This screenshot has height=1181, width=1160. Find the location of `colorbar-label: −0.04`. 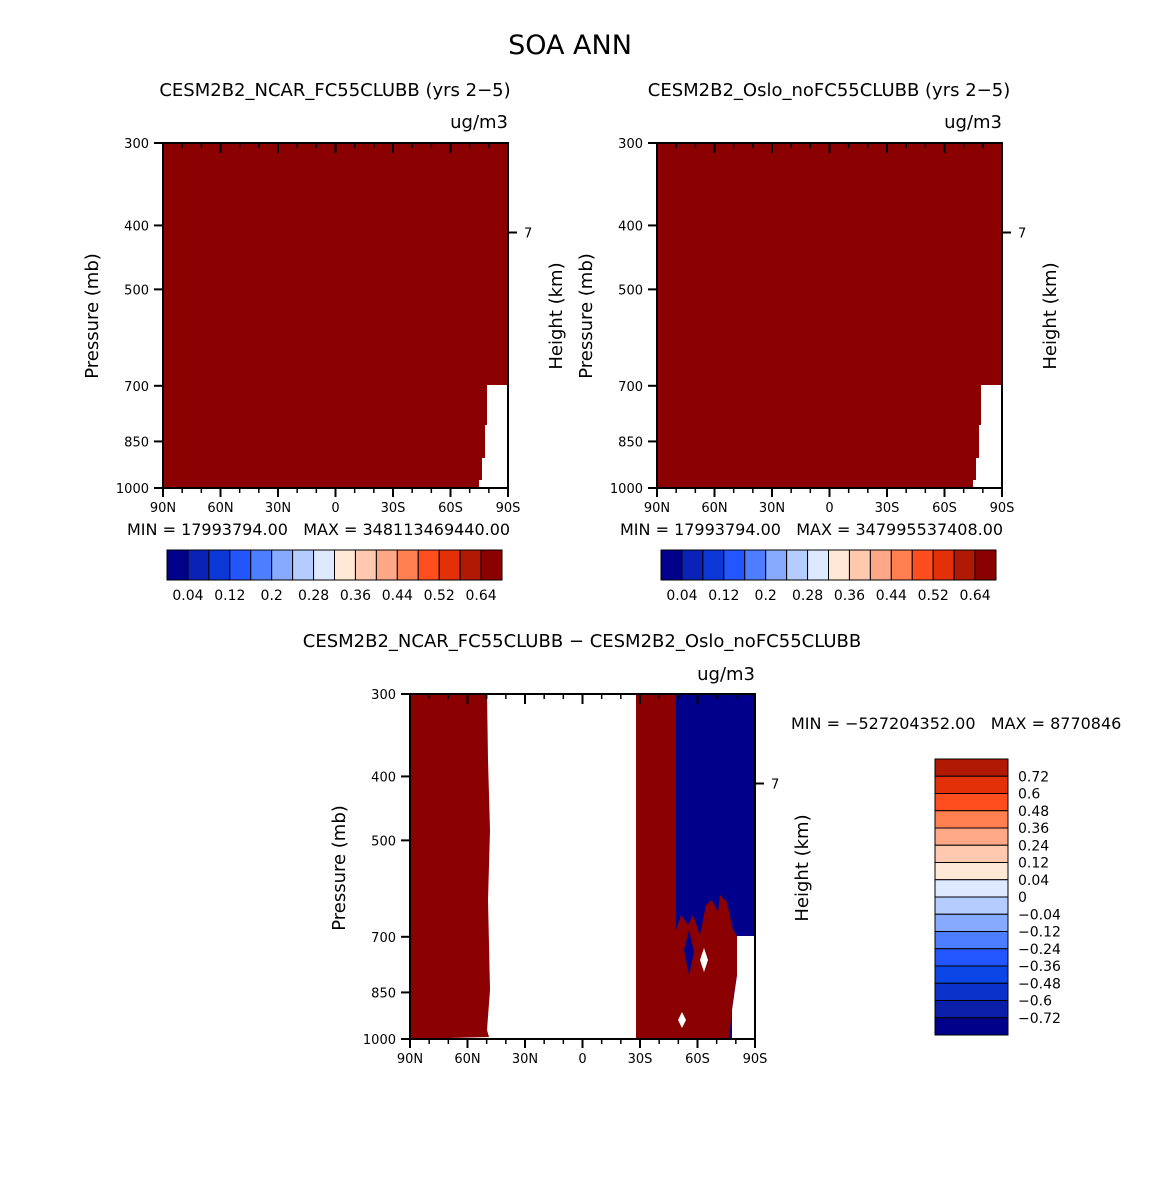

colorbar-label: −0.04 is located at coordinates (1039, 915).